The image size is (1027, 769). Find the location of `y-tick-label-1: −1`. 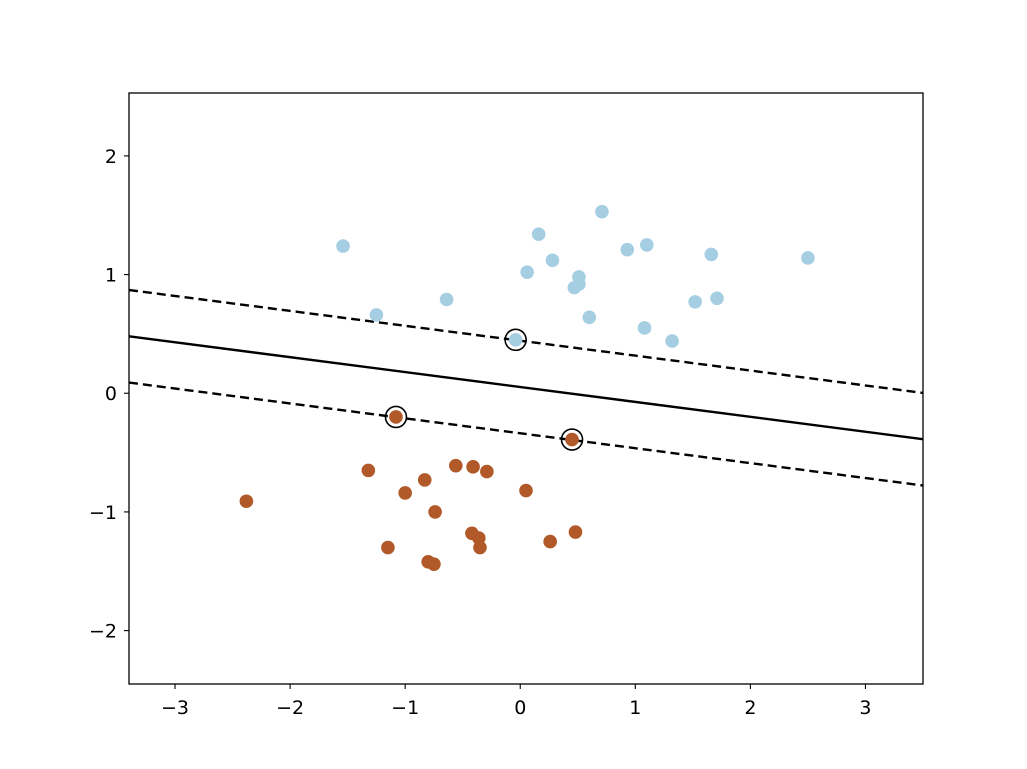

y-tick-label-1: −1 is located at coordinates (103, 513).